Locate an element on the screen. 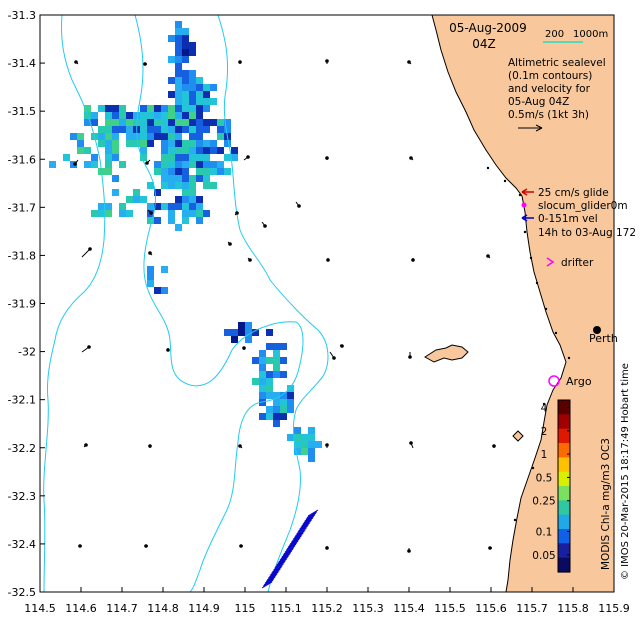  x-tick-label: 115.4 is located at coordinates (409, 608).